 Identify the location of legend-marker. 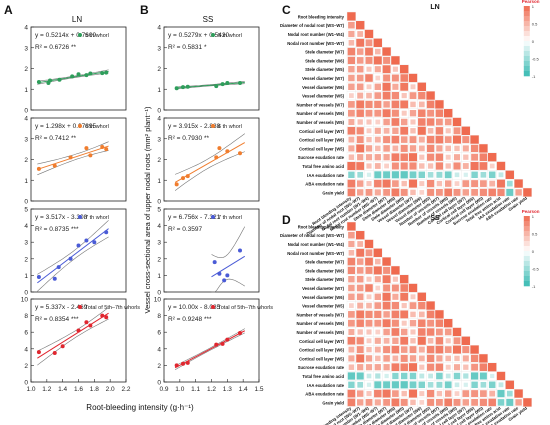
(80, 217).